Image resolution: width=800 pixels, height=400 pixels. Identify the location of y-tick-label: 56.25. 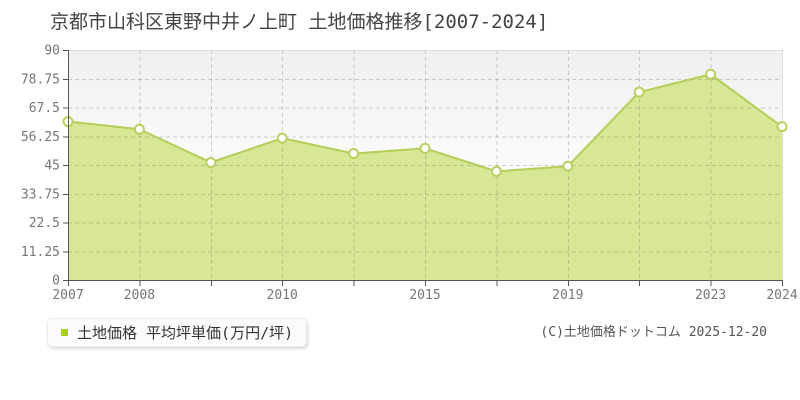
(40, 137).